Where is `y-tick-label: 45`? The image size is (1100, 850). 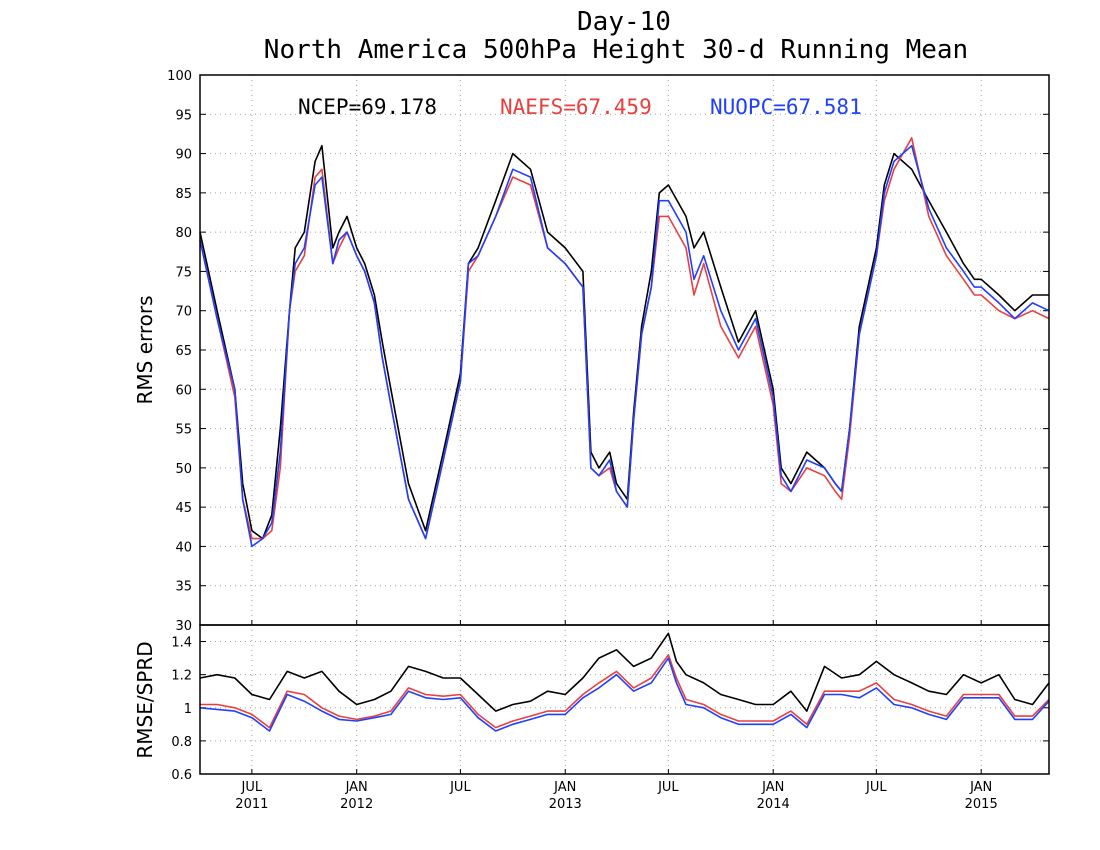
y-tick-label: 45 is located at coordinates (183, 508).